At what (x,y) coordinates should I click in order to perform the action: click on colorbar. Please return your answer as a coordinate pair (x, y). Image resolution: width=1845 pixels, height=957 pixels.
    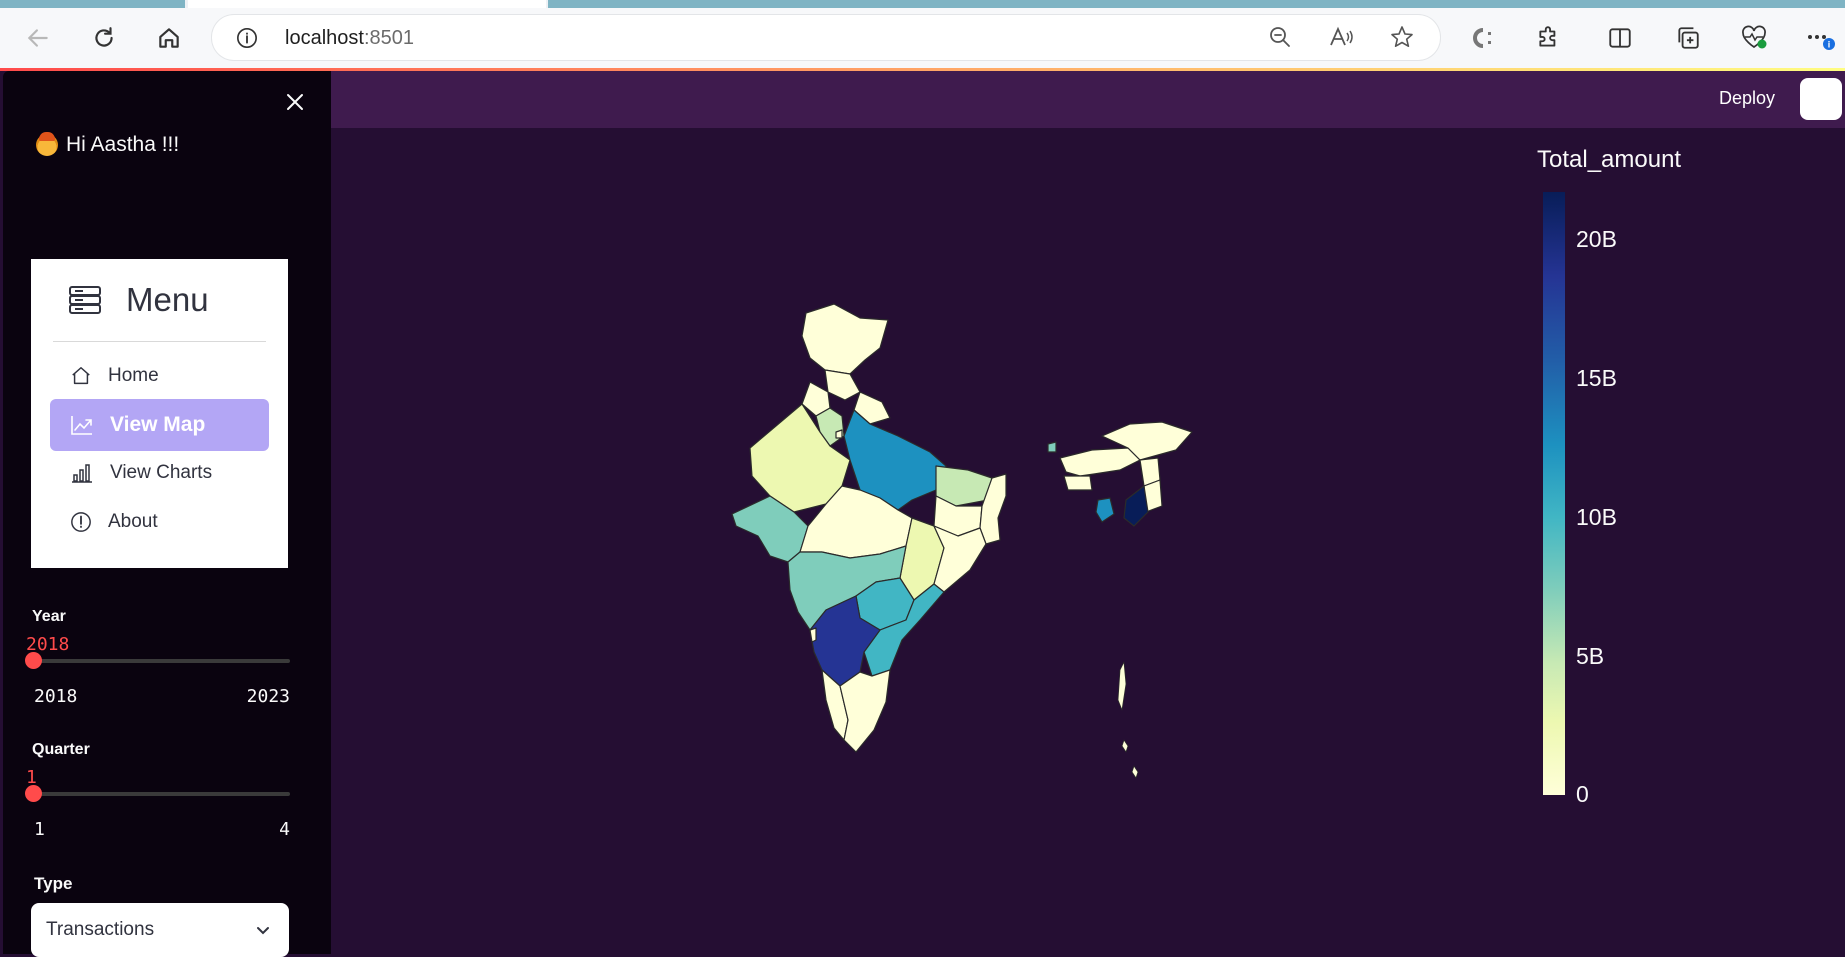
    Looking at the image, I should click on (1554, 493).